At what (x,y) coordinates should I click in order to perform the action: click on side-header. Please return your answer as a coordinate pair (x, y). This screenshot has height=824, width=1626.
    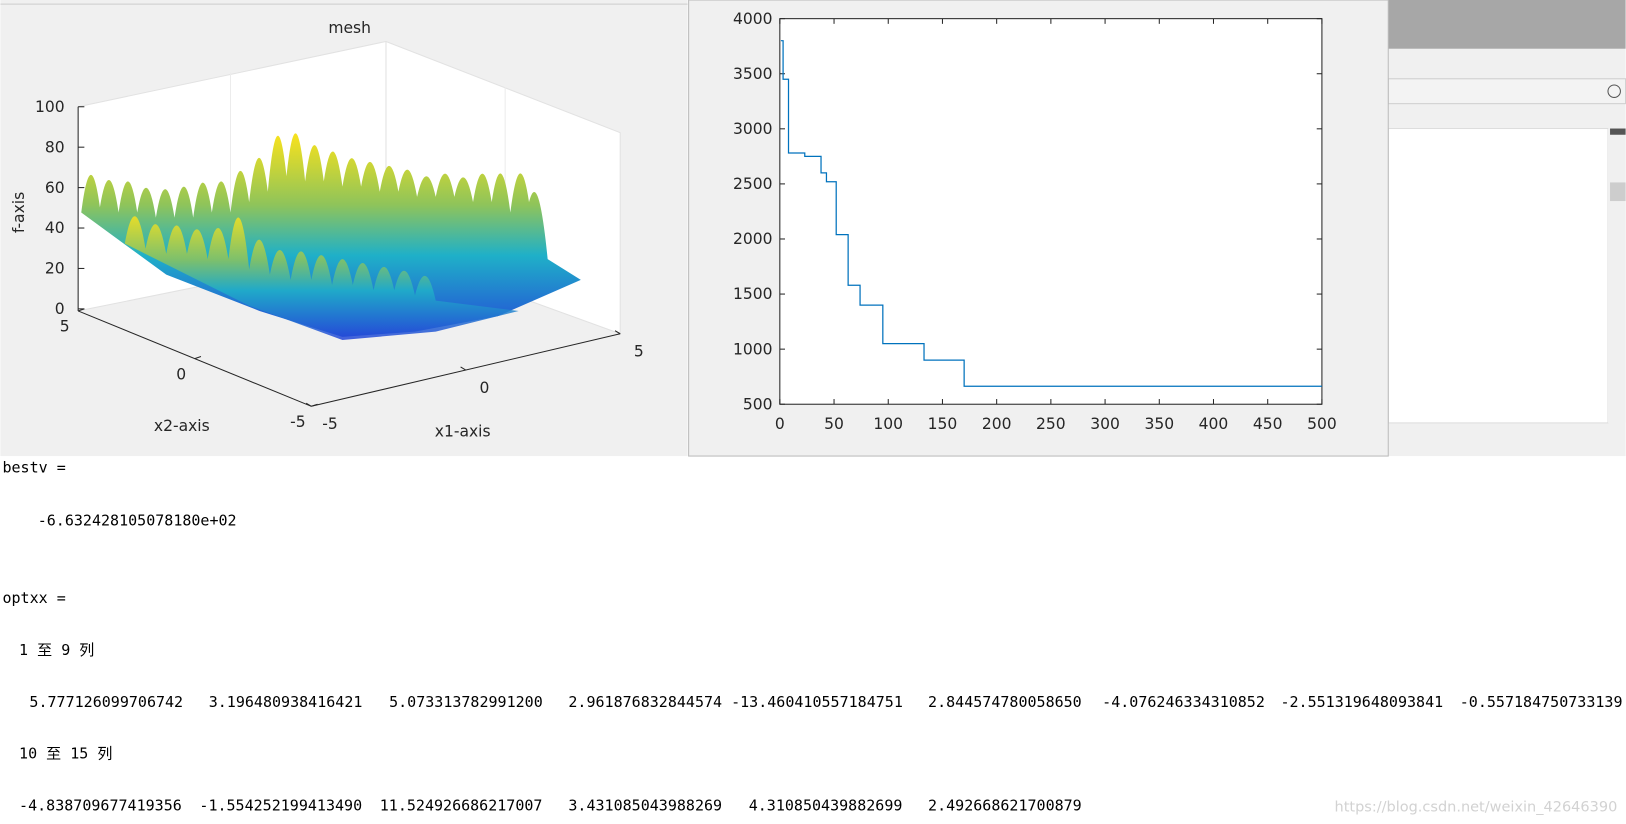
    Looking at the image, I should click on (1507, 24).